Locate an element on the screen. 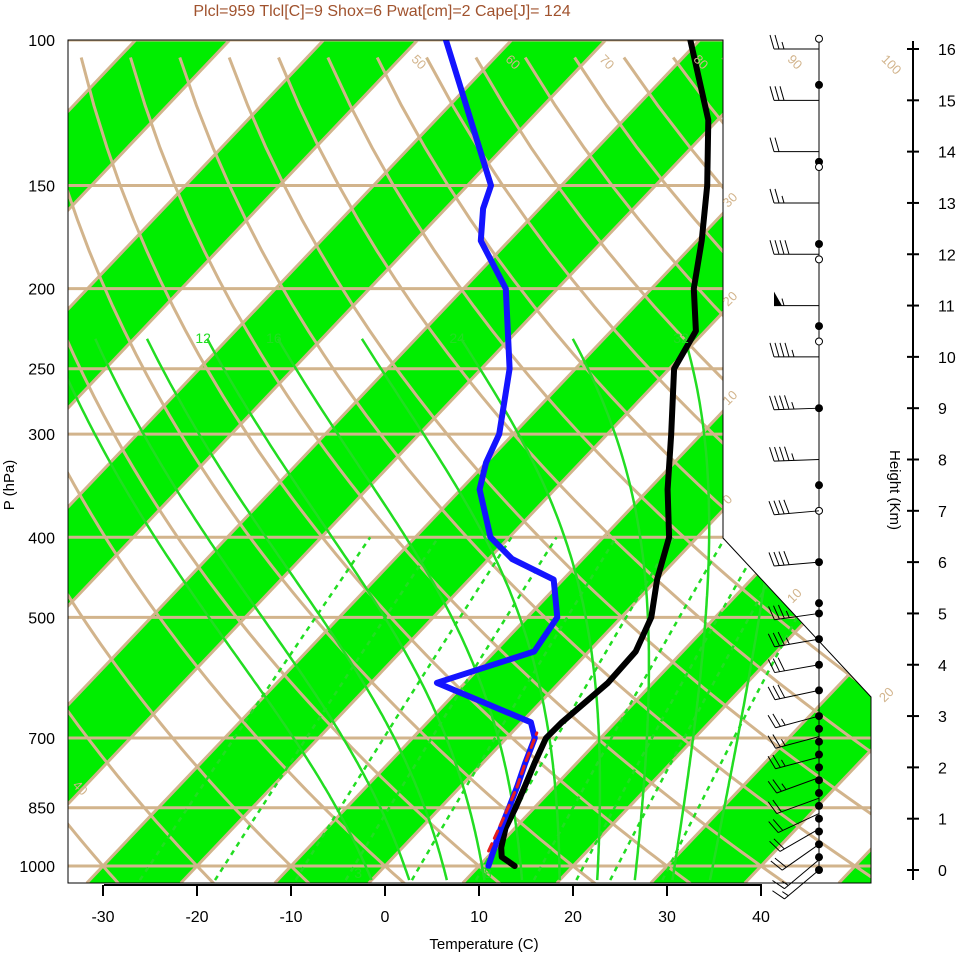 The height and width of the screenshot is (957, 961). height-tick-label: 14 is located at coordinates (947, 153).